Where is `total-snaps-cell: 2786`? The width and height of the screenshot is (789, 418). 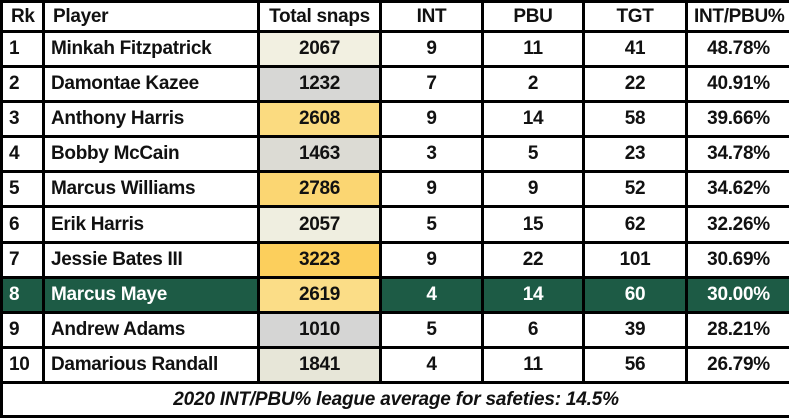 total-snaps-cell: 2786 is located at coordinates (319, 189).